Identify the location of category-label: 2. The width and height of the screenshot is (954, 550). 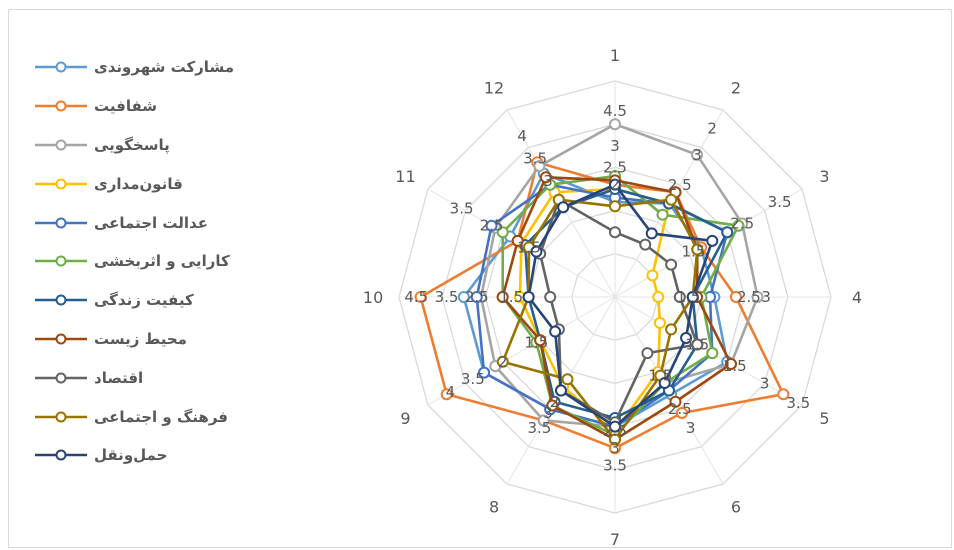
(736, 87).